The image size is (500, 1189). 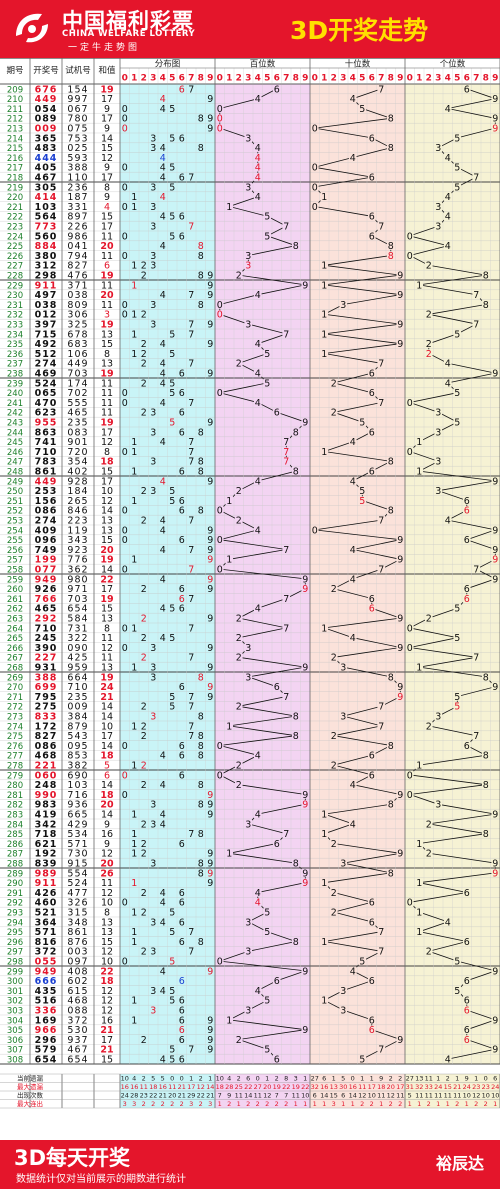 I want to click on sum-value: 19, so click(x=106, y=677).